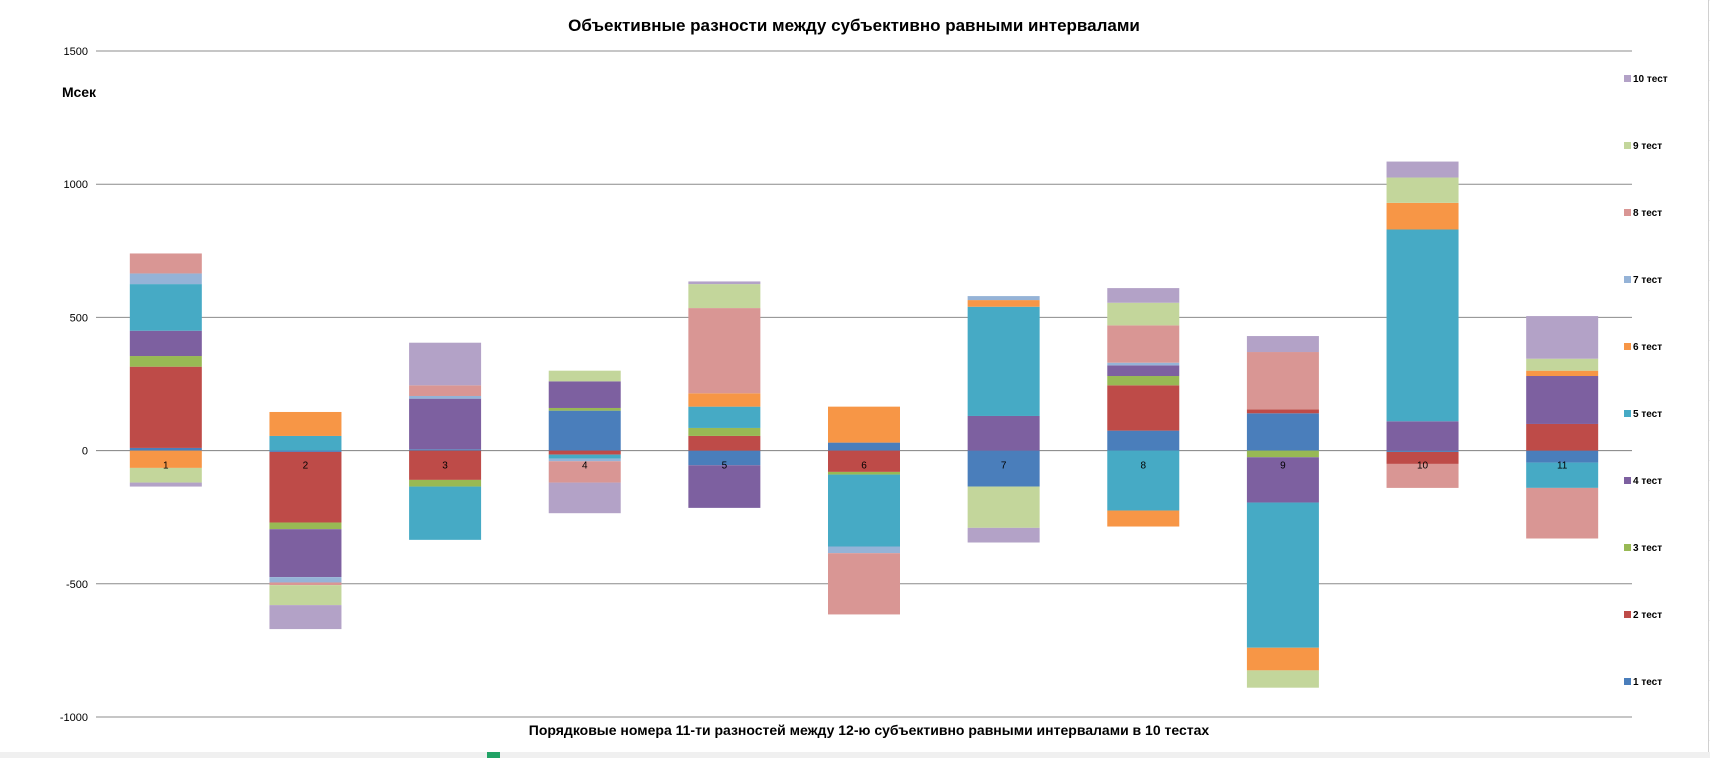  I want to click on category-label: 9, so click(1283, 466).